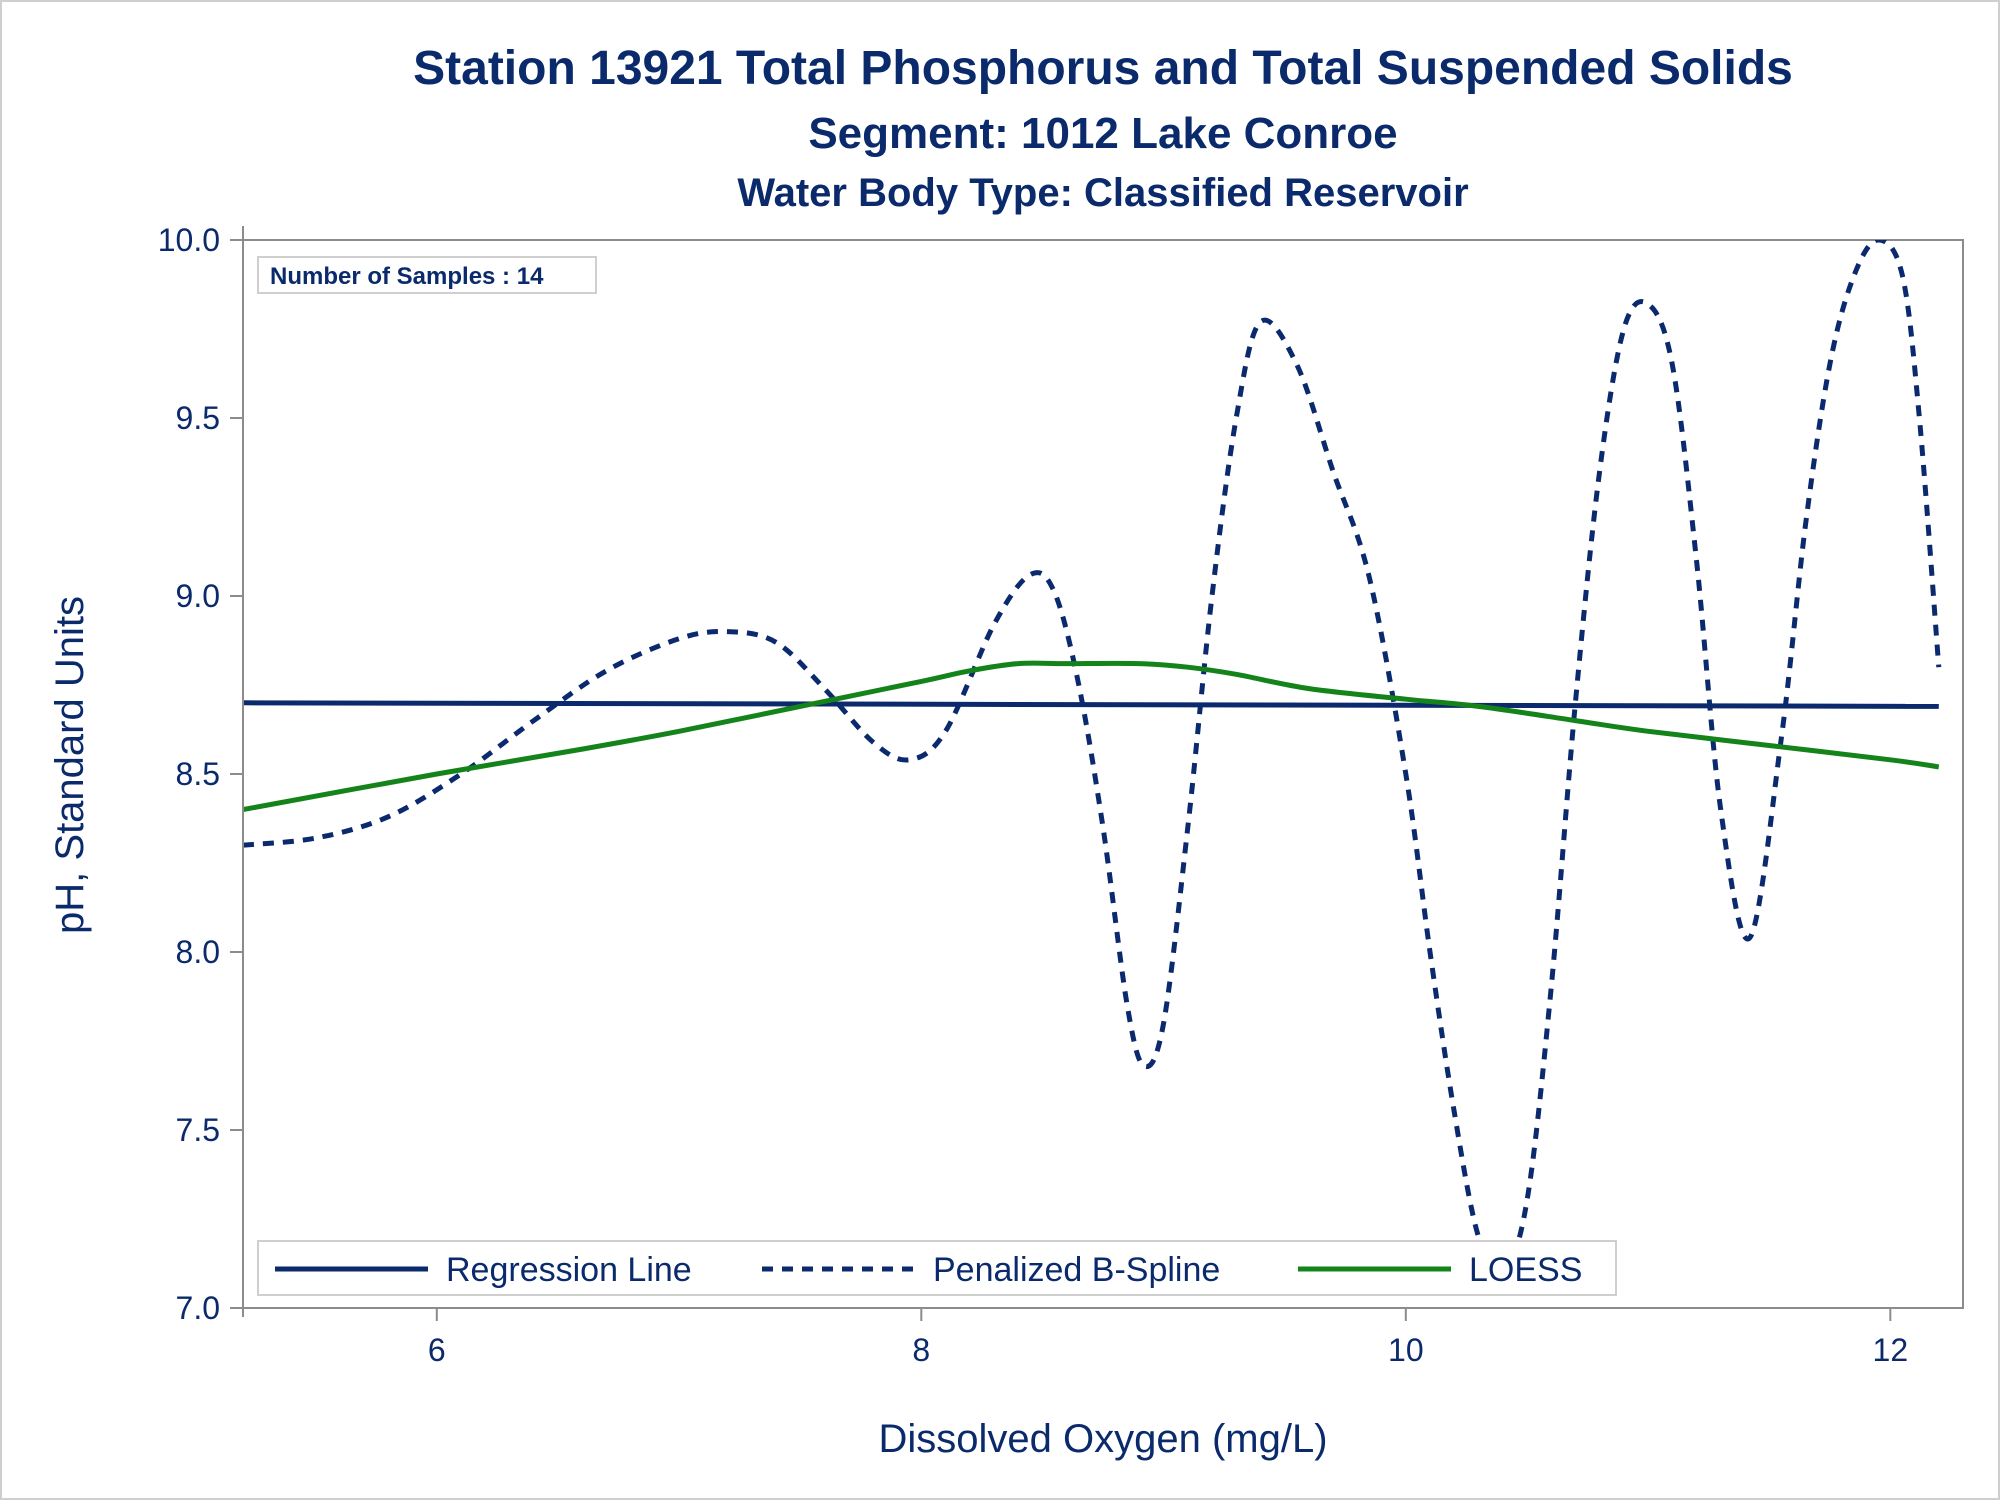 The width and height of the screenshot is (2000, 1500). I want to click on y-tick-label: 9.0, so click(198, 596).